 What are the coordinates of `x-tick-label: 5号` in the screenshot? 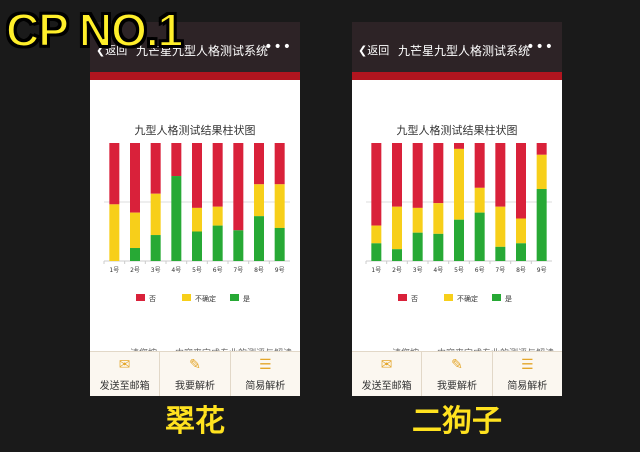 It's located at (459, 270).